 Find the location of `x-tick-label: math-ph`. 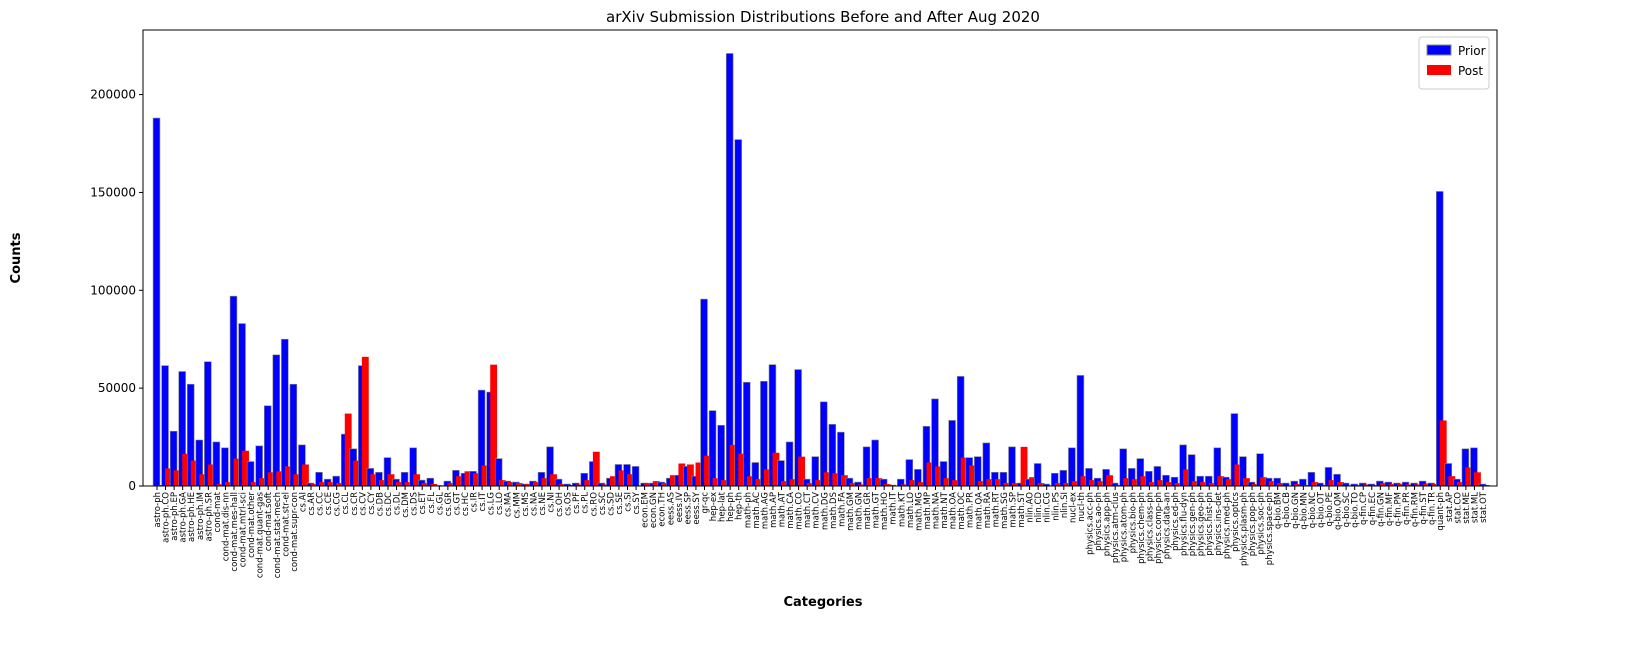

x-tick-label: math-ph is located at coordinates (748, 510).